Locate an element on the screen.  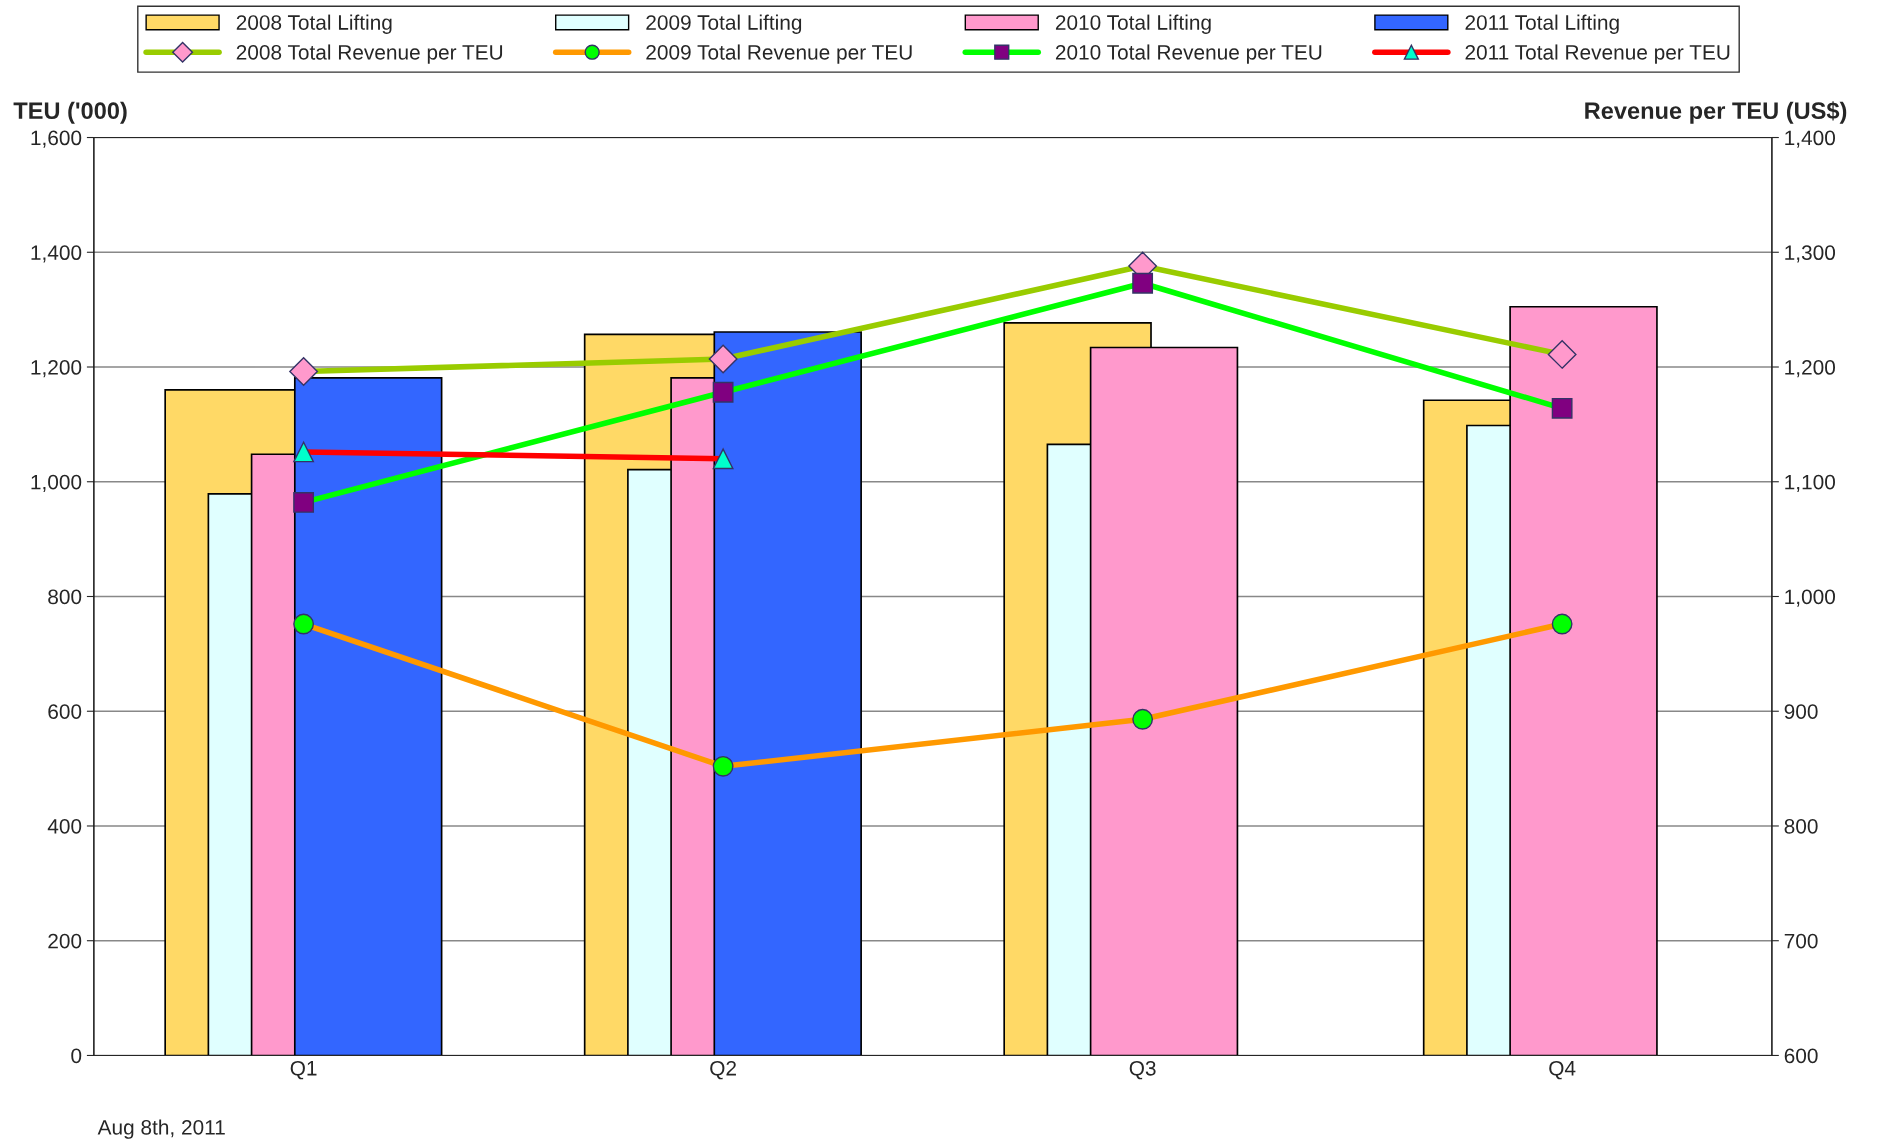
y-tick-label: 600 is located at coordinates (65, 711).